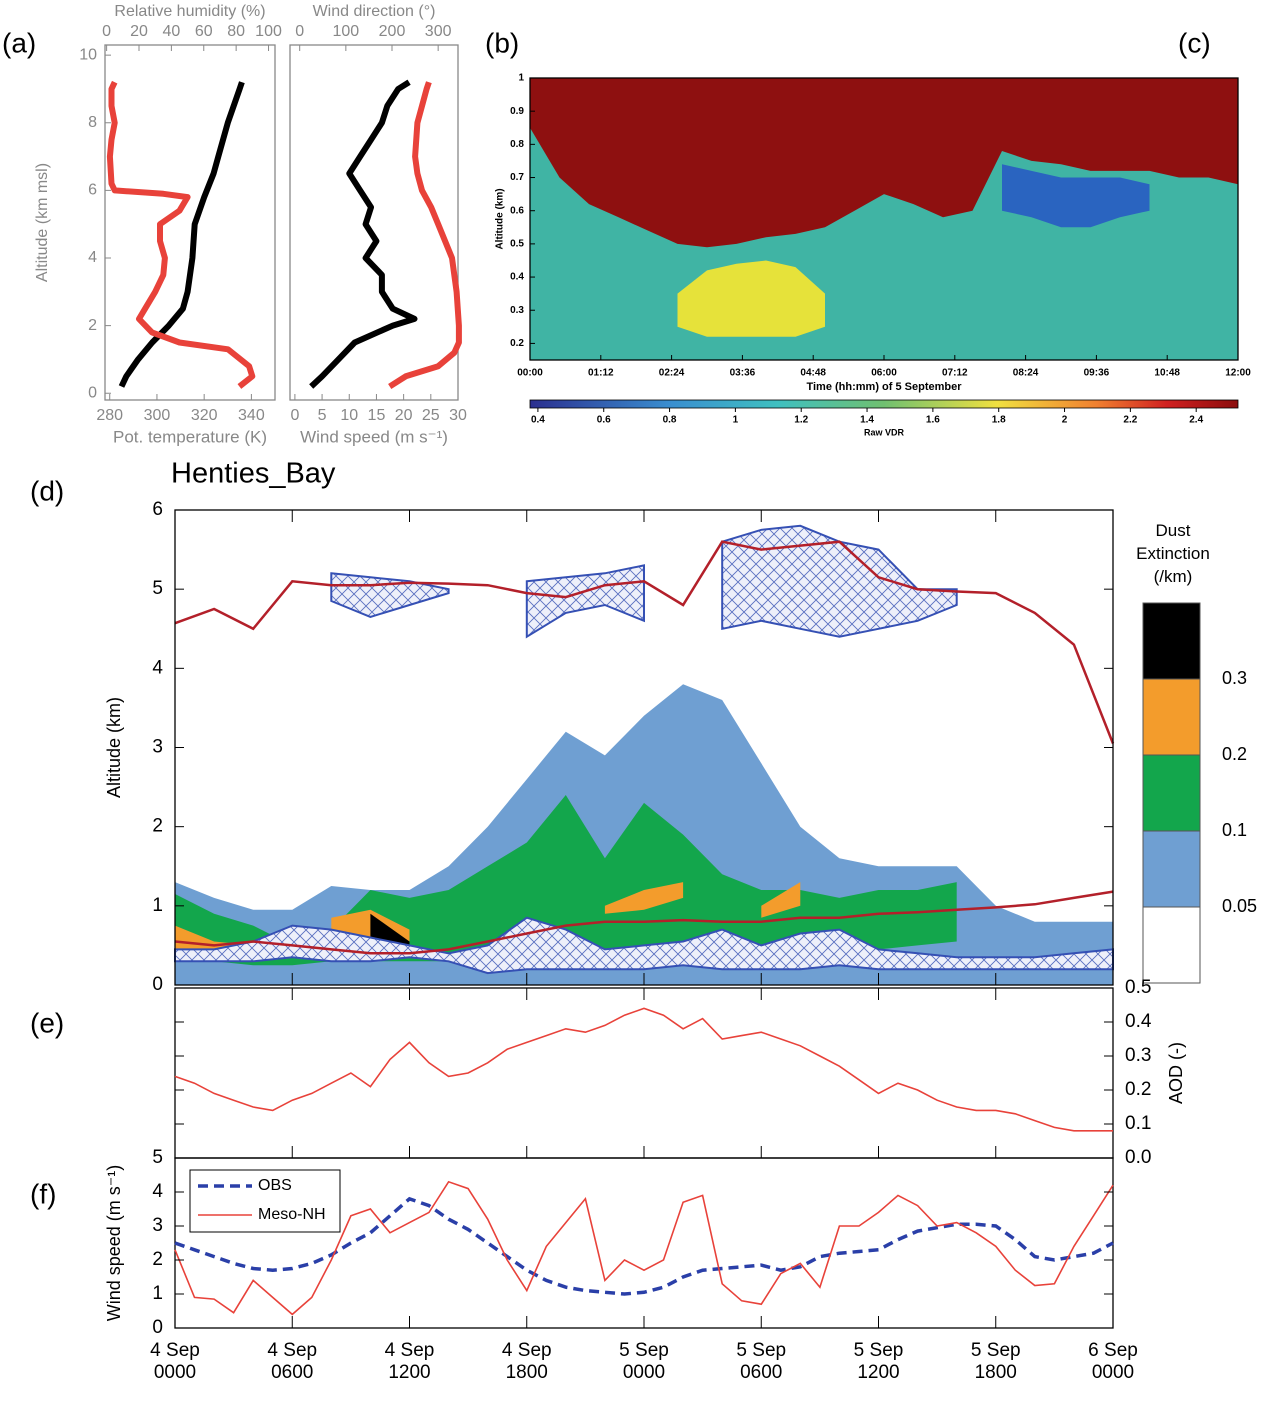 The width and height of the screenshot is (1262, 1405). What do you see at coordinates (377, 415) in the screenshot?
I see `x-tick-label: 15` at bounding box center [377, 415].